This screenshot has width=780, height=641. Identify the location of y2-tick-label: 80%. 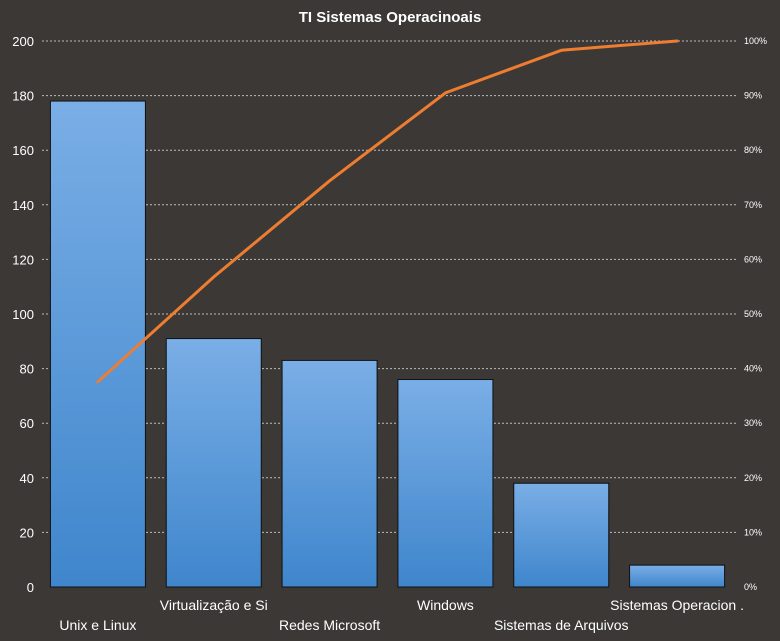
(753, 150).